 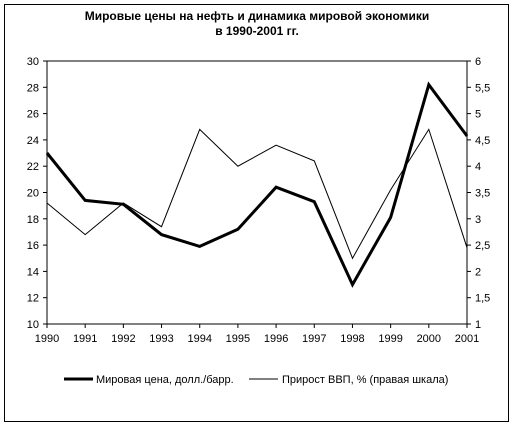 What do you see at coordinates (238, 339) in the screenshot?
I see `x-tick-label: 1995` at bounding box center [238, 339].